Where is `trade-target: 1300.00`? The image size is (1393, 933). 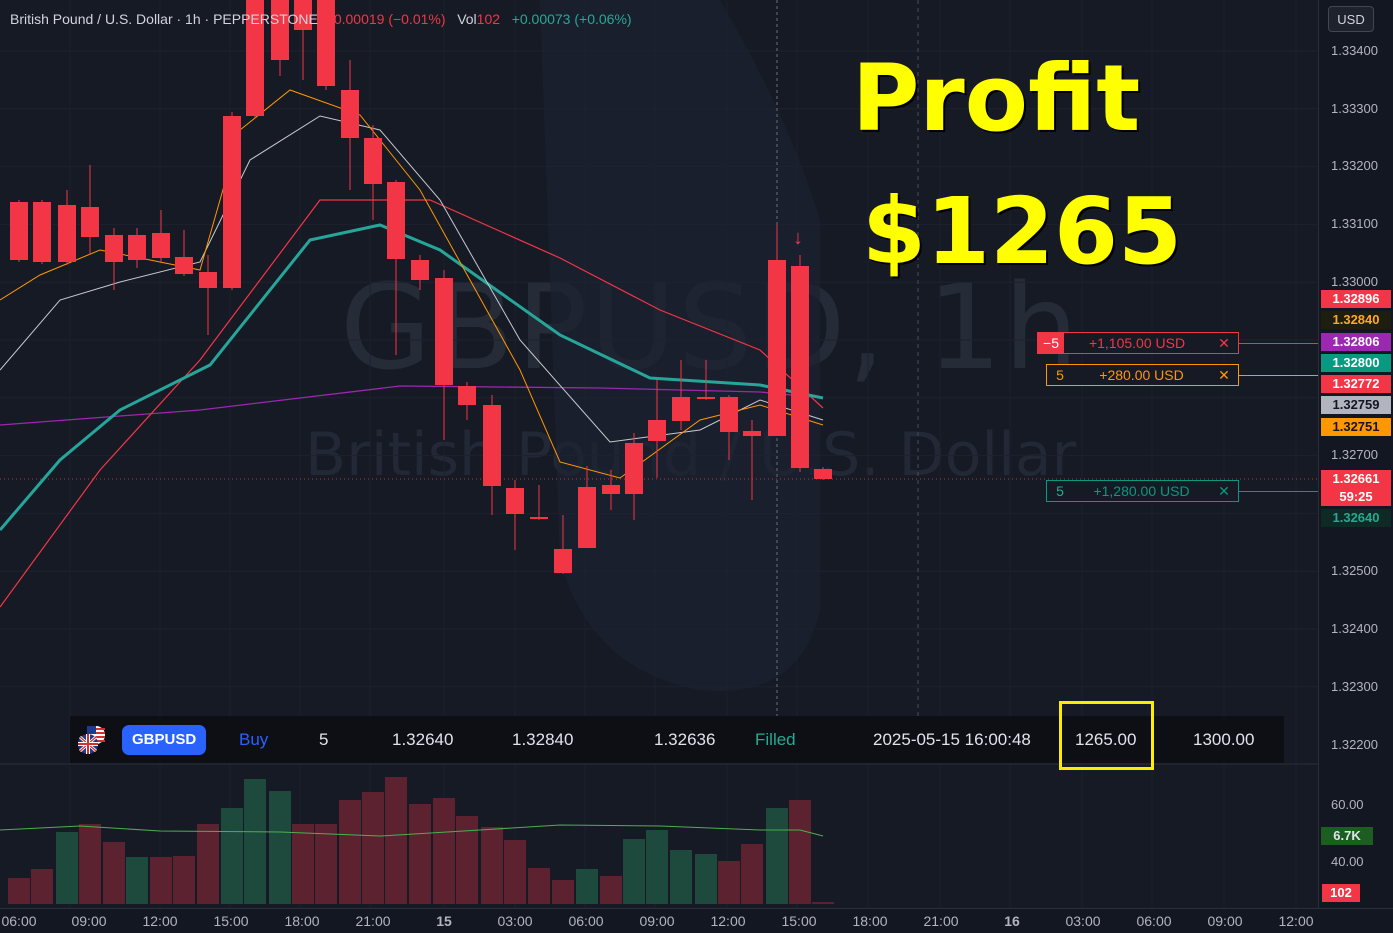 trade-target: 1300.00 is located at coordinates (1224, 739).